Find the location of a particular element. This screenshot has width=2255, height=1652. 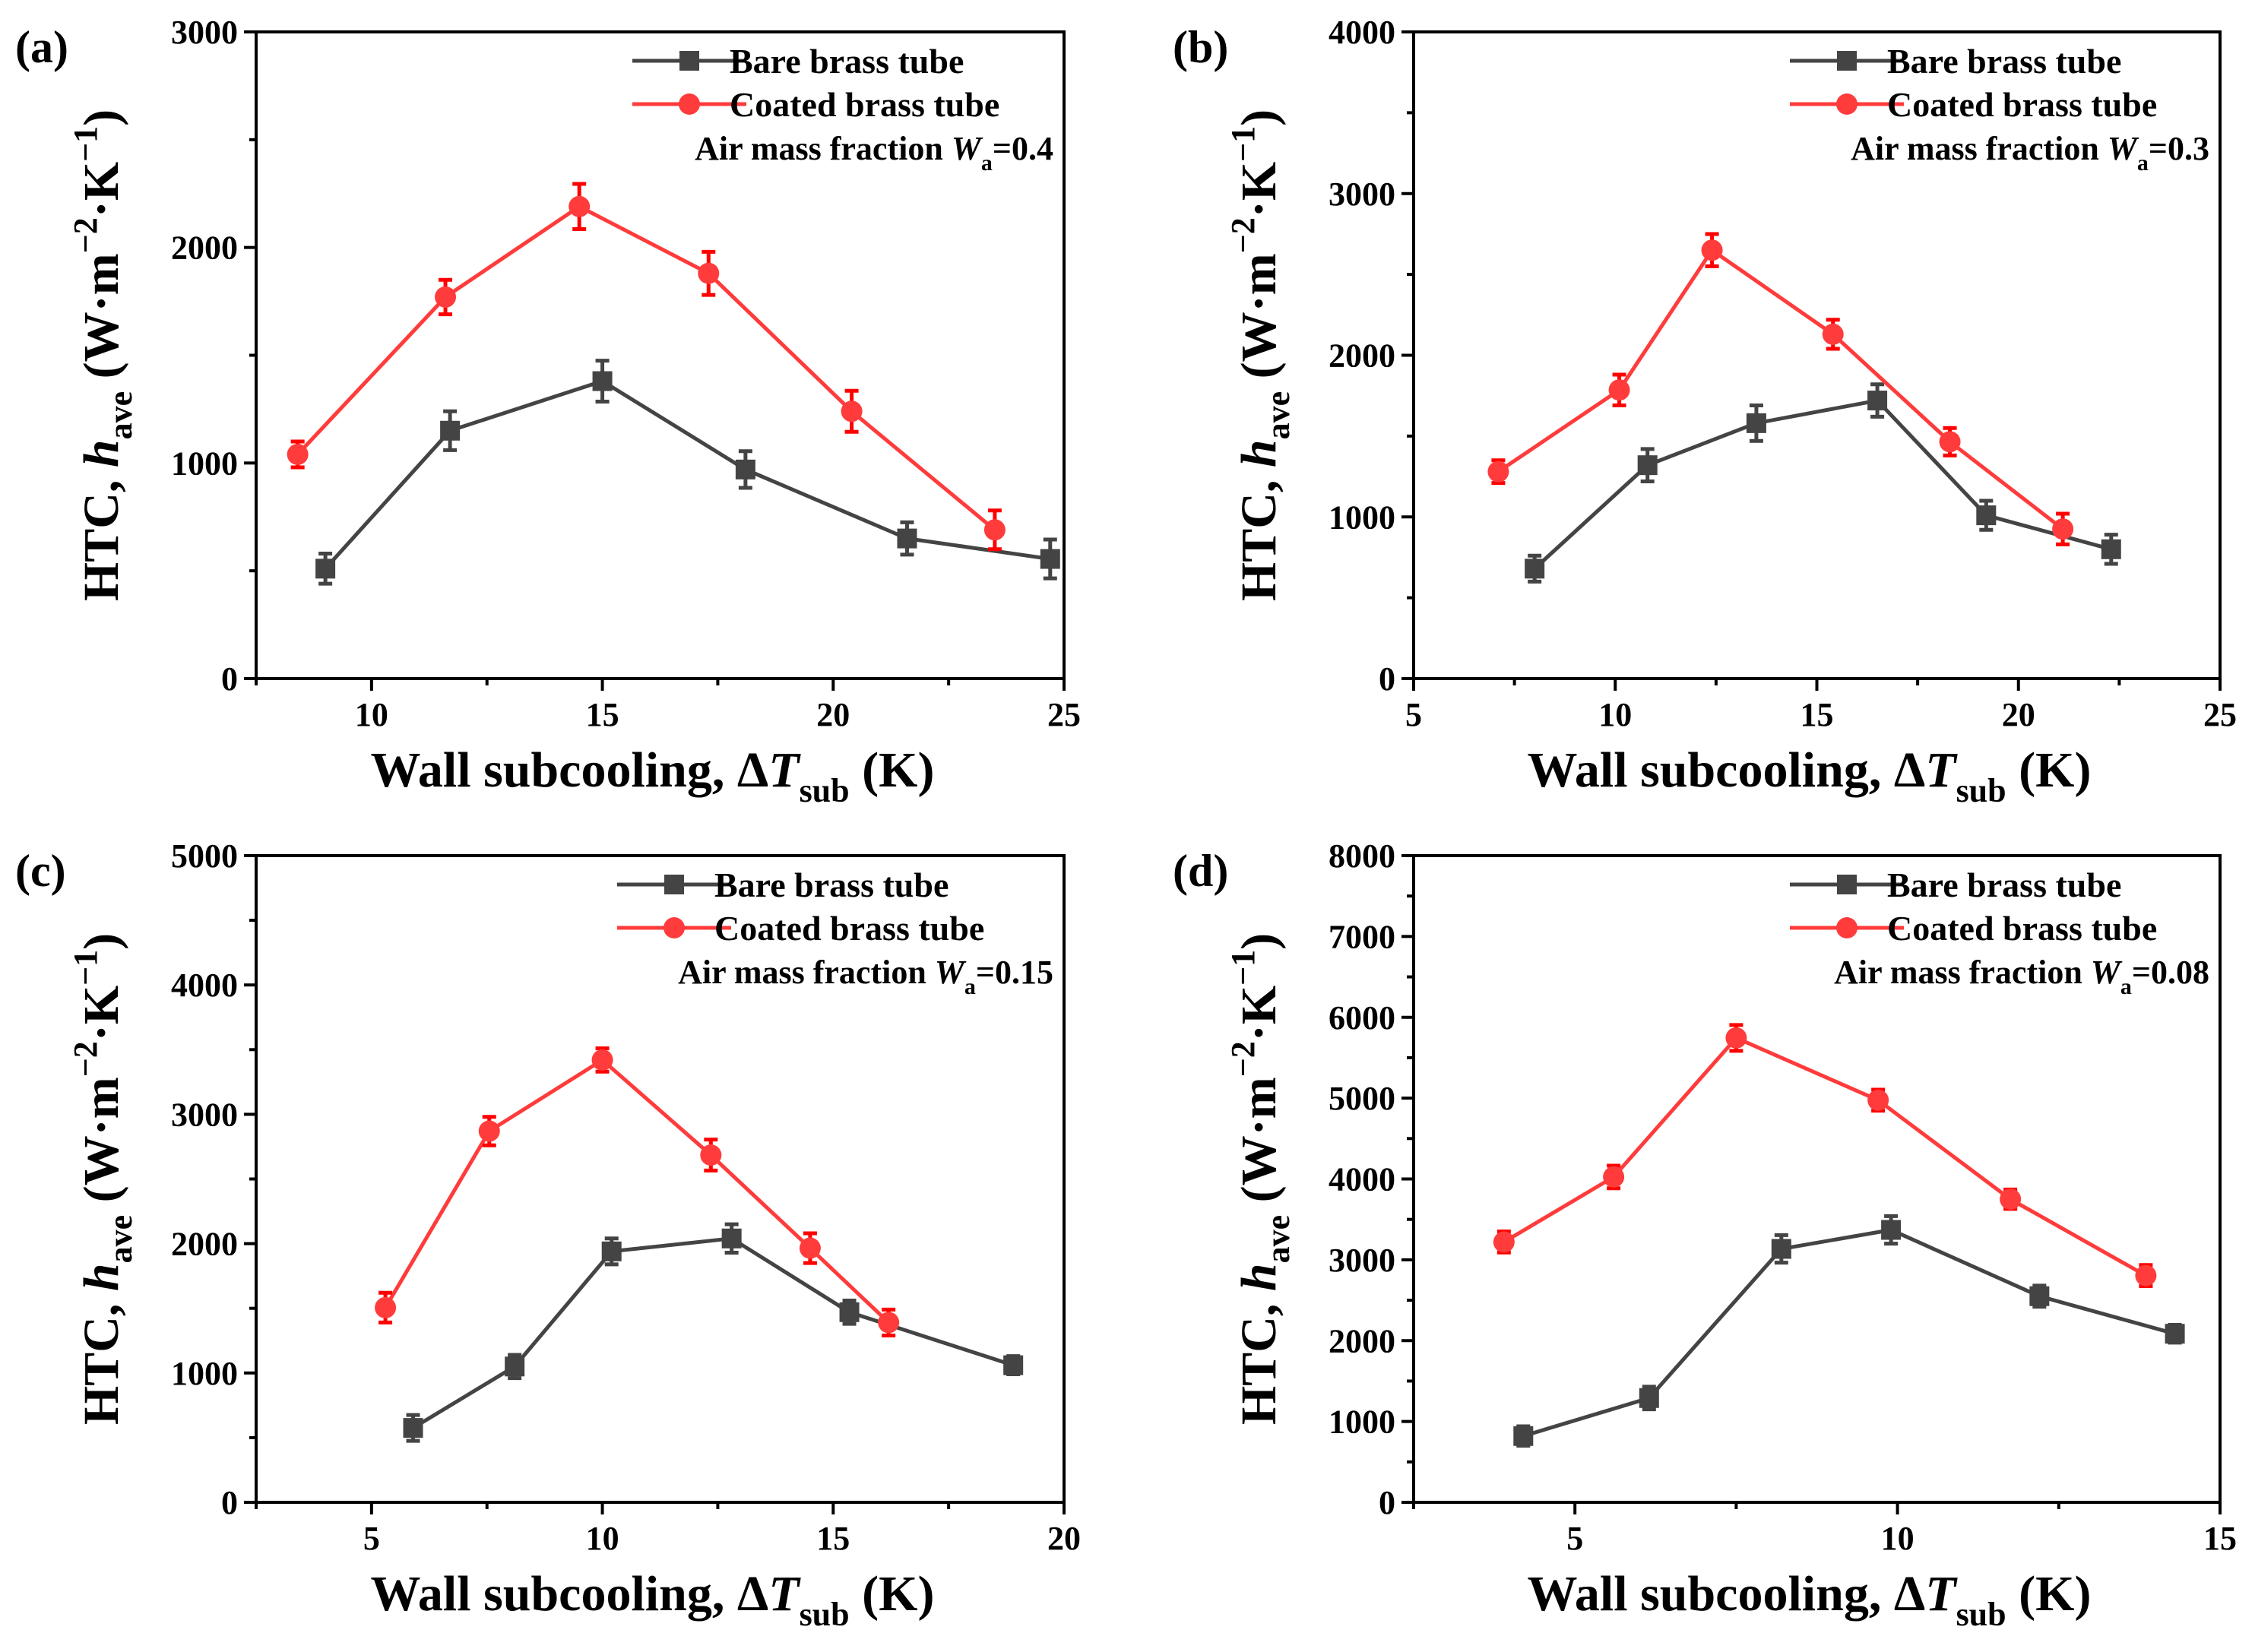

legend-label: Bare brass tube is located at coordinates (831, 885).